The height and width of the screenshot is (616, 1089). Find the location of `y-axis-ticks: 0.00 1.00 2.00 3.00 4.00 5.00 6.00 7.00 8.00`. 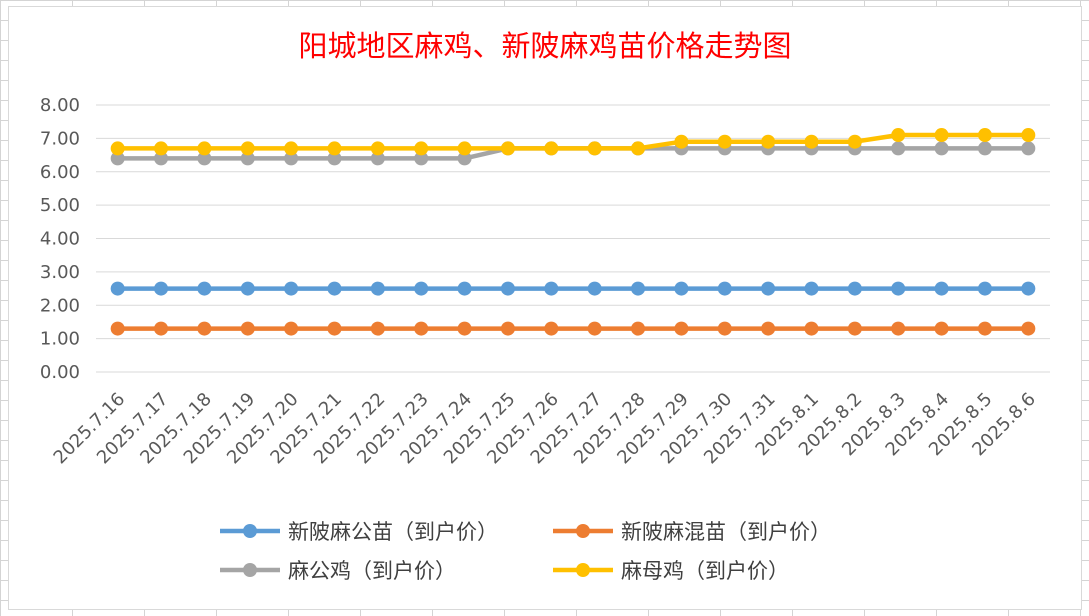

y-axis-ticks: 0.00 1.00 2.00 3.00 4.00 5.00 6.00 7.00 8.00 is located at coordinates (60, 239).